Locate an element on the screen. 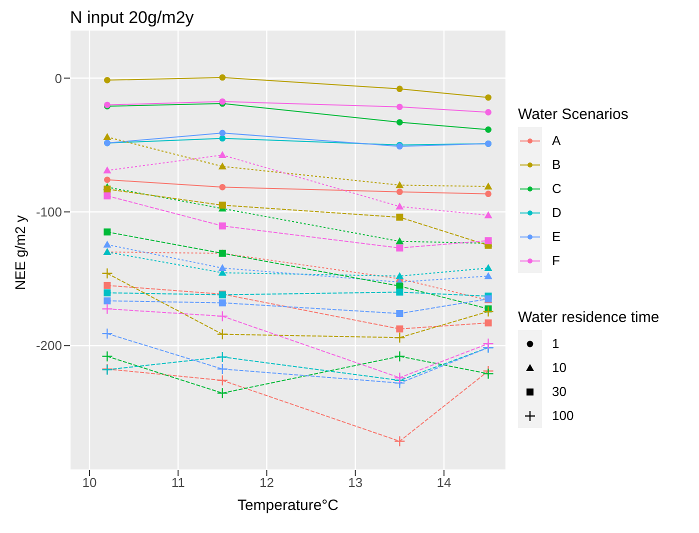 Image resolution: width=699 pixels, height=533 pixels. y-tick-label: -200 is located at coordinates (49, 346).